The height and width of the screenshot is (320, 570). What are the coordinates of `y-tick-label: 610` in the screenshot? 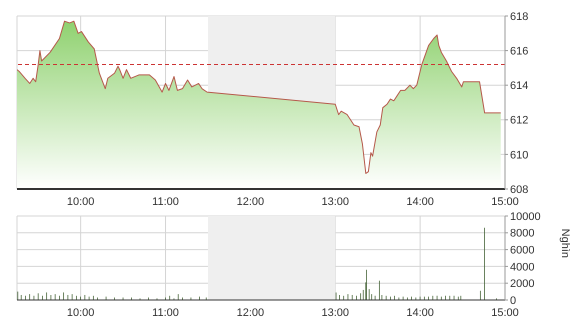 It's located at (519, 155).